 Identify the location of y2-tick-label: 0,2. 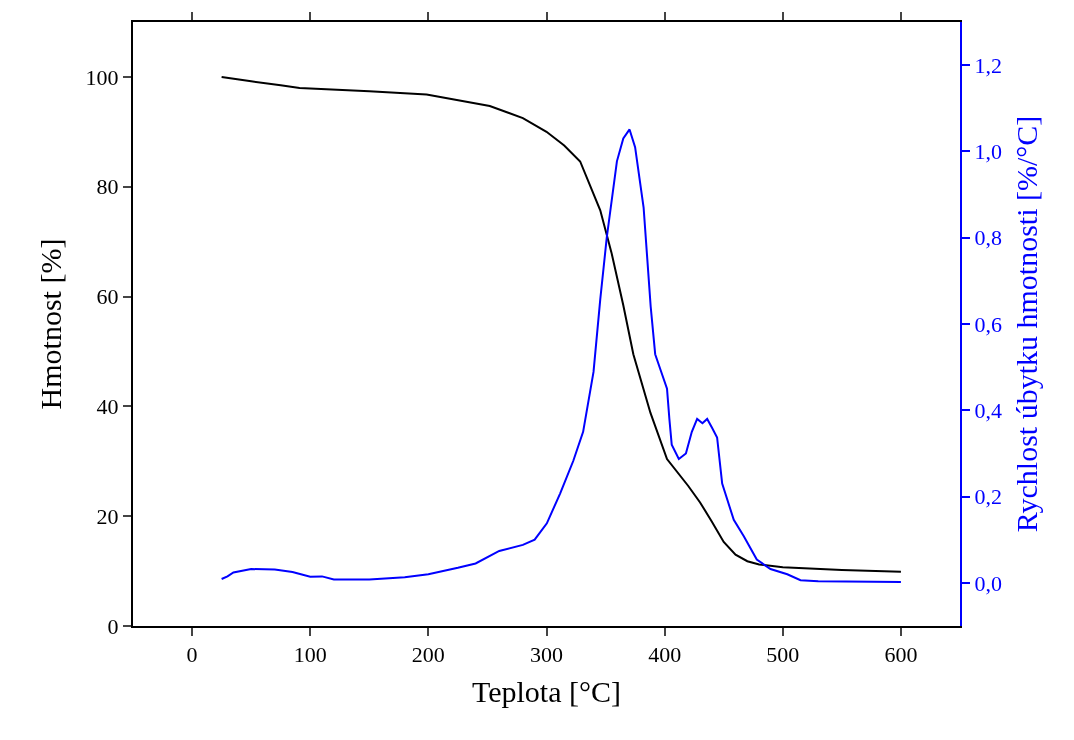
(988, 497).